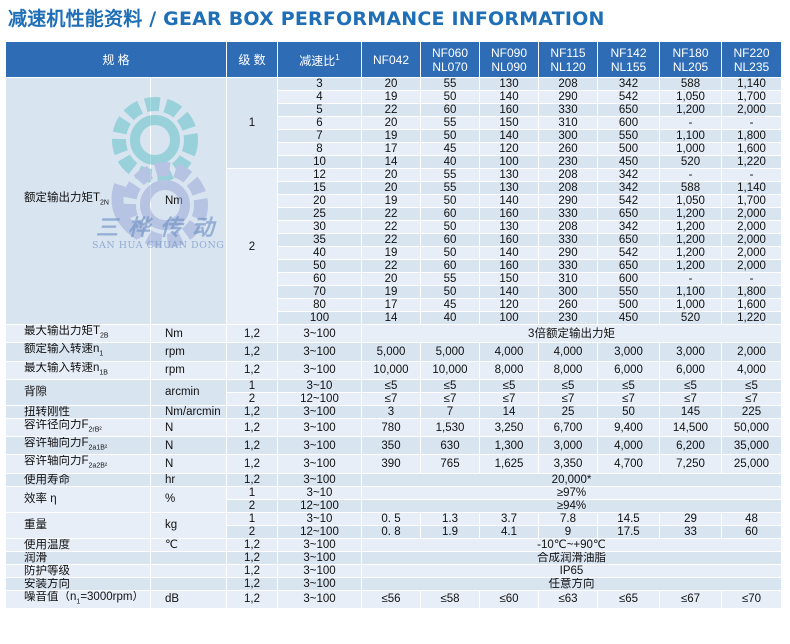 The width and height of the screenshot is (790, 644). I want to click on value-cell: 9,400, so click(628, 427).